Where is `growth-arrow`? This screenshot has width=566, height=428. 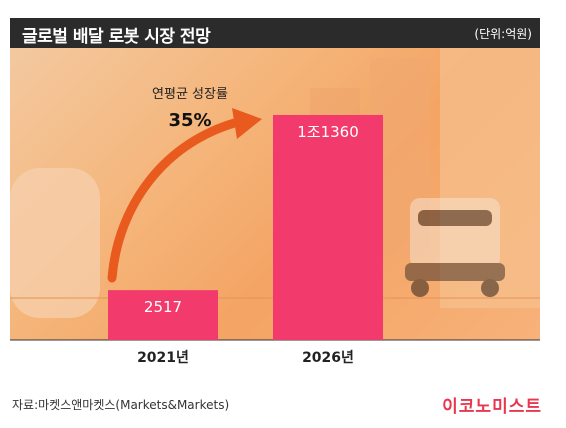 growth-arrow is located at coordinates (175, 200).